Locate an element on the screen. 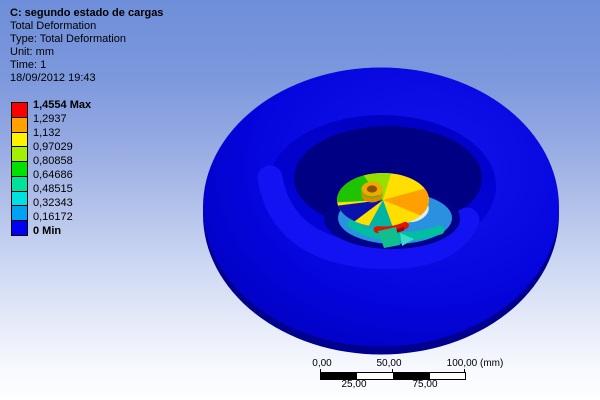 The image size is (600, 400). ruler-label-75: 75,00 is located at coordinates (425, 384).